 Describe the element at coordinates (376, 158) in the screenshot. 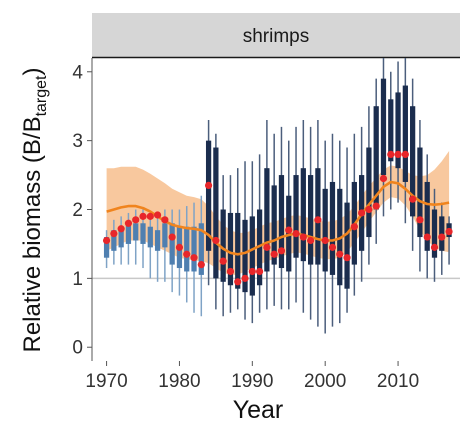

I see `box-2007` at that location.